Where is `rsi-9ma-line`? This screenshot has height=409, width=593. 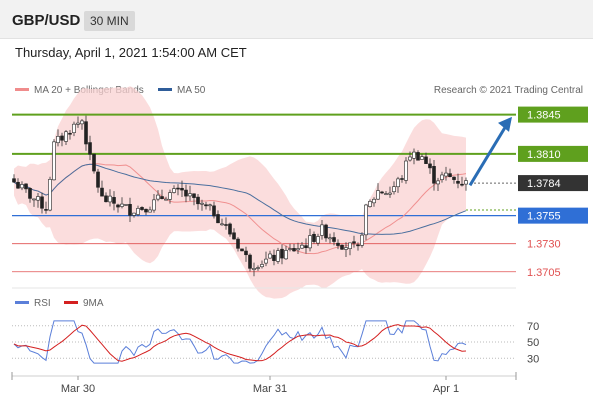 rsi-9ma-line is located at coordinates (240, 343).